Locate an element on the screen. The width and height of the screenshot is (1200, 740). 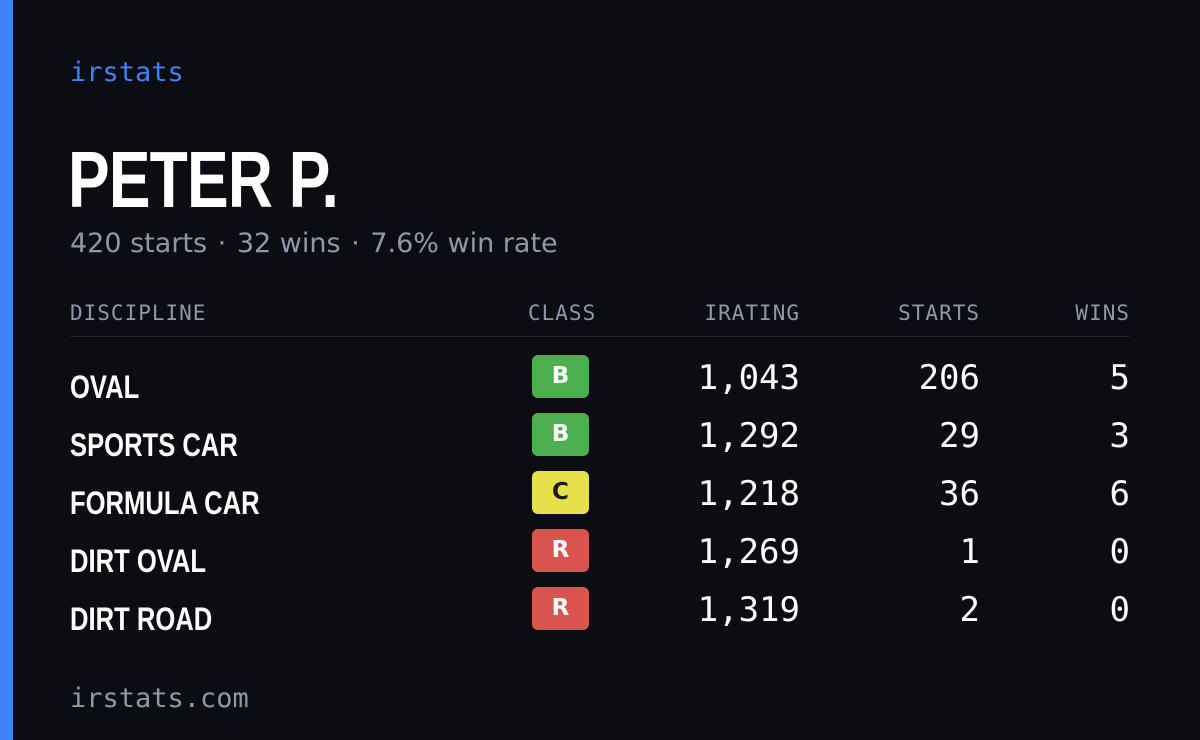
irating-value: 1,269 is located at coordinates (748, 552).